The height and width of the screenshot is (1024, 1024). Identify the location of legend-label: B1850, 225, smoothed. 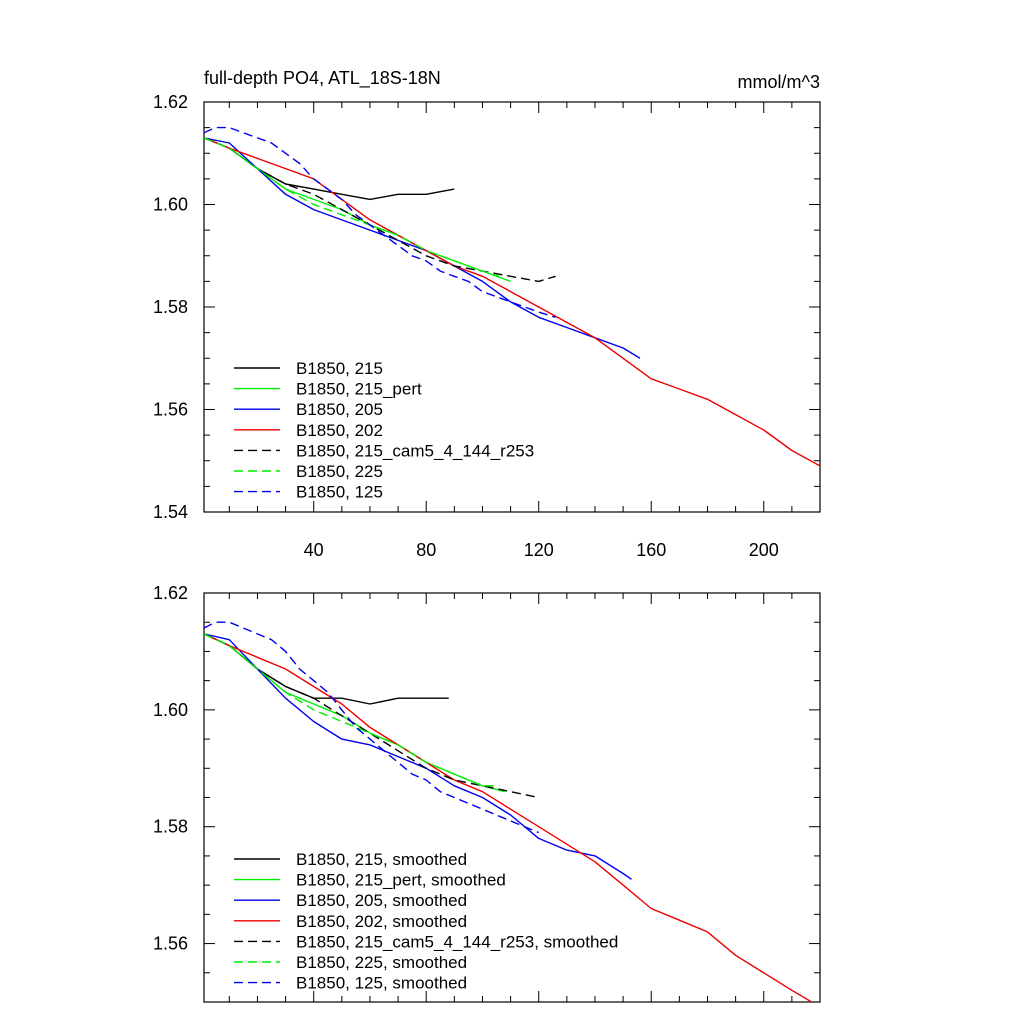
(381, 962).